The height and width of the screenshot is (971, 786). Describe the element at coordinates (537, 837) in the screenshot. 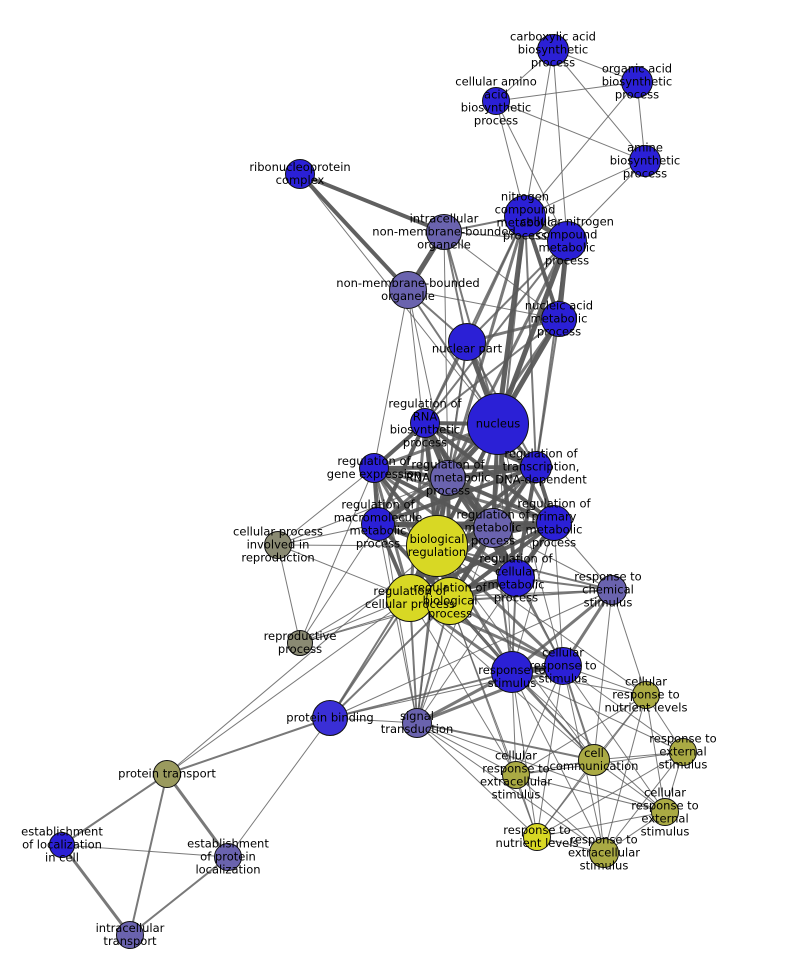

I see `graph-node-response-to-nutrient-levels` at that location.